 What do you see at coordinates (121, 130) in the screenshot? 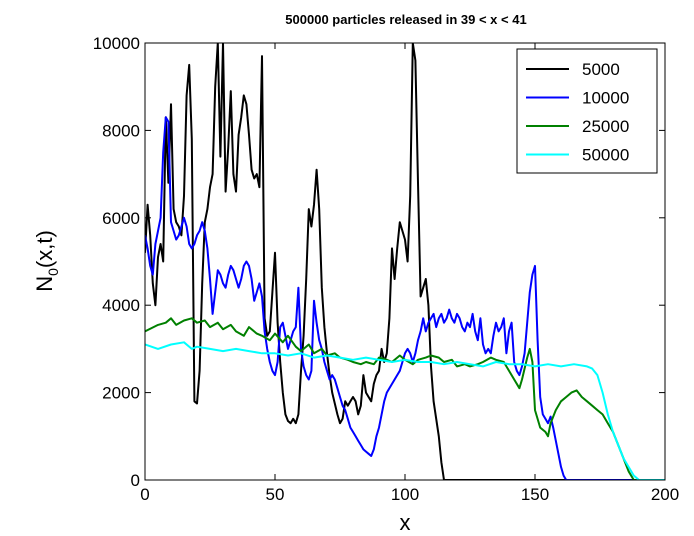
I see `y-tick-label: 8000` at bounding box center [121, 130].